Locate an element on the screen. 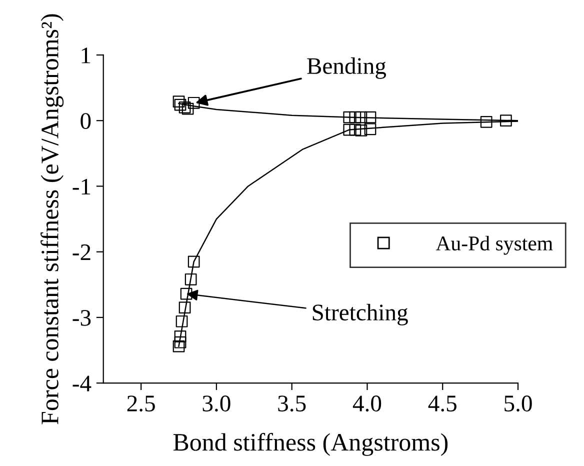 This screenshot has height=466, width=584. y-tick-label: 0 is located at coordinates (85, 121).